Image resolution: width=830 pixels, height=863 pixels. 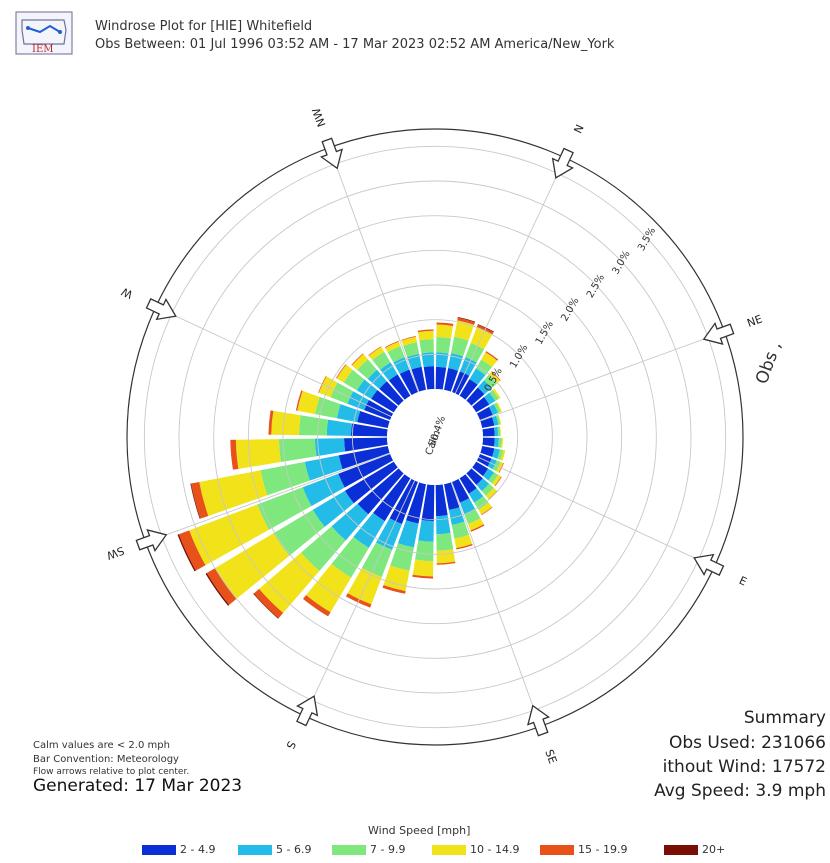 I want to click on bar-350-bin1, so click(x=451, y=380).